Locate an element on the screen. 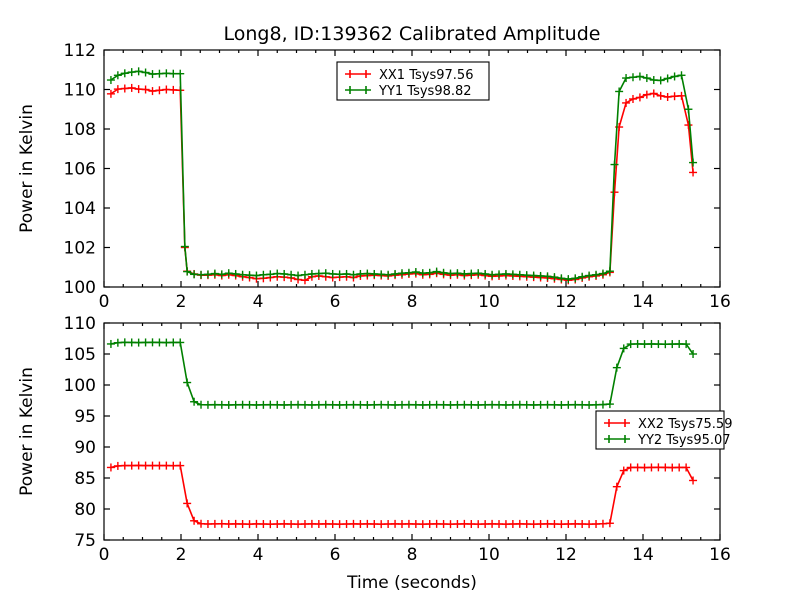  x-tick-label-top: 2 is located at coordinates (181, 302).